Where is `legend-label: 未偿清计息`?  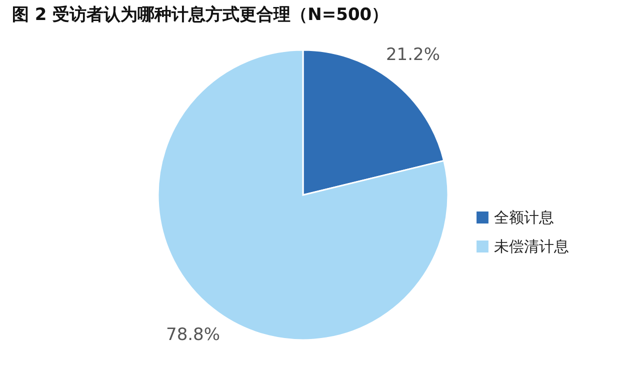
legend-label: 未偿清计息 is located at coordinates (531, 247).